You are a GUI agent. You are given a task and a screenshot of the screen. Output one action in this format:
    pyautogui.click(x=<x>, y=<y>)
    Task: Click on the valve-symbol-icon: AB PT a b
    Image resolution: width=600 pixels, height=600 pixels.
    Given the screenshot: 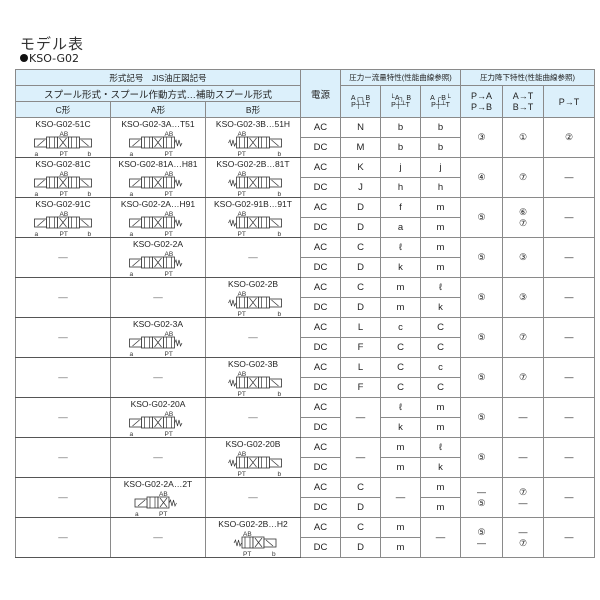 What is the action you would take?
    pyautogui.click(x=63, y=144)
    